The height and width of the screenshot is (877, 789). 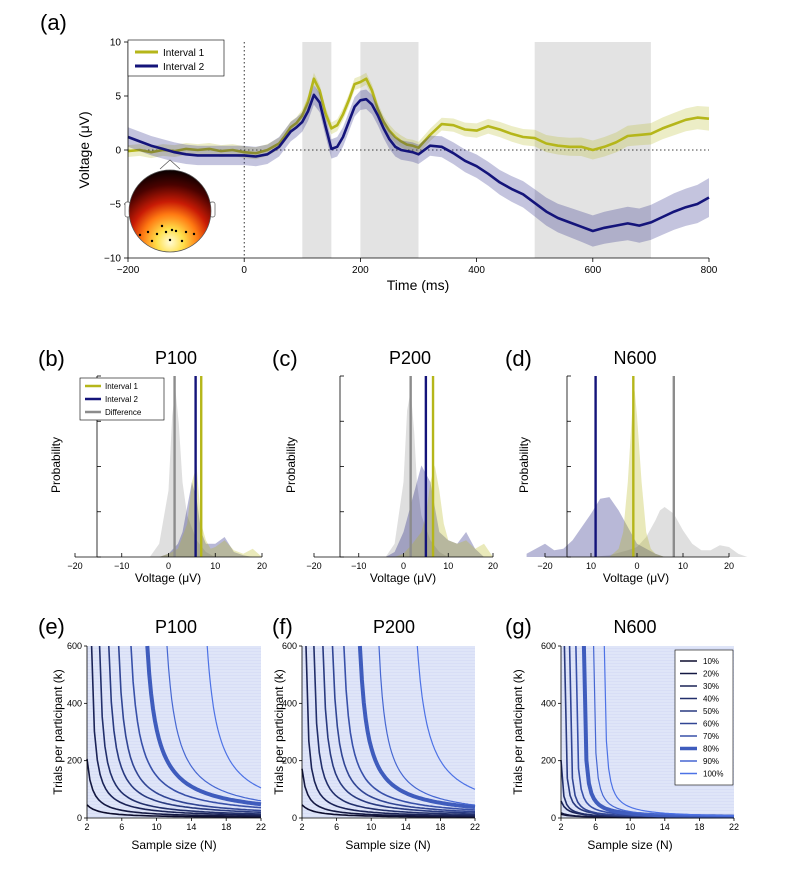 What do you see at coordinates (711, 724) in the screenshot?
I see `legend-label-g-60: 60%` at bounding box center [711, 724].